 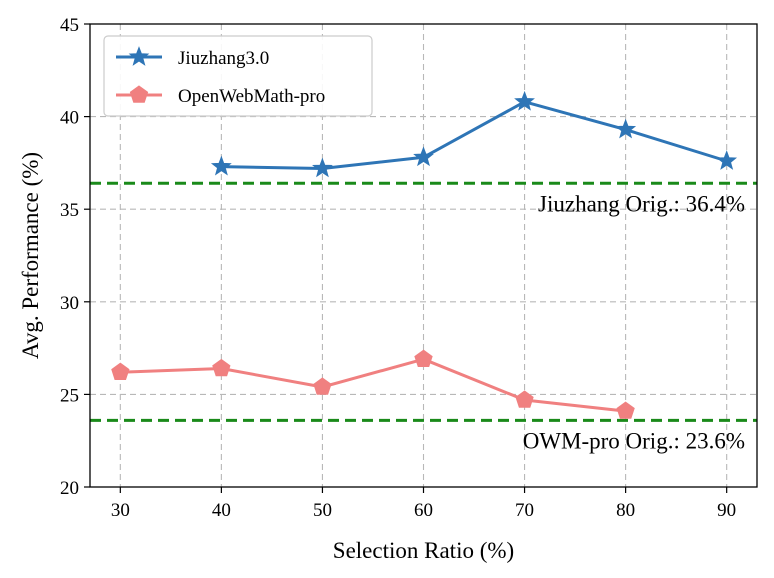 I want to click on reference-label: Jiuzhang Orig.: 36.4%, so click(x=641, y=203).